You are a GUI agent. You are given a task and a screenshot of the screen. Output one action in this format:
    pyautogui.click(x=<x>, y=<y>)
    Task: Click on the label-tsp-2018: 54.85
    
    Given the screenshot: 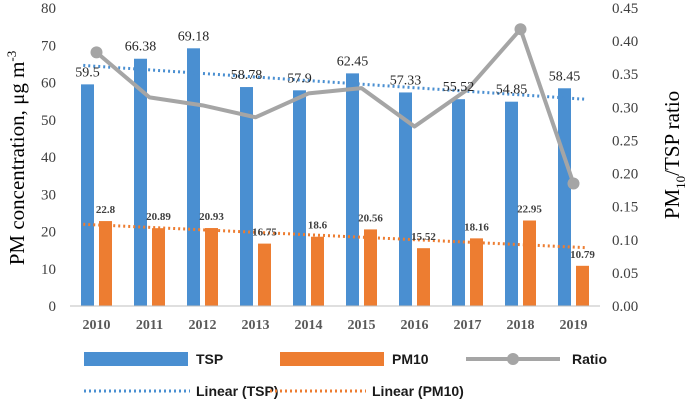 What is the action you would take?
    pyautogui.click(x=512, y=90)
    